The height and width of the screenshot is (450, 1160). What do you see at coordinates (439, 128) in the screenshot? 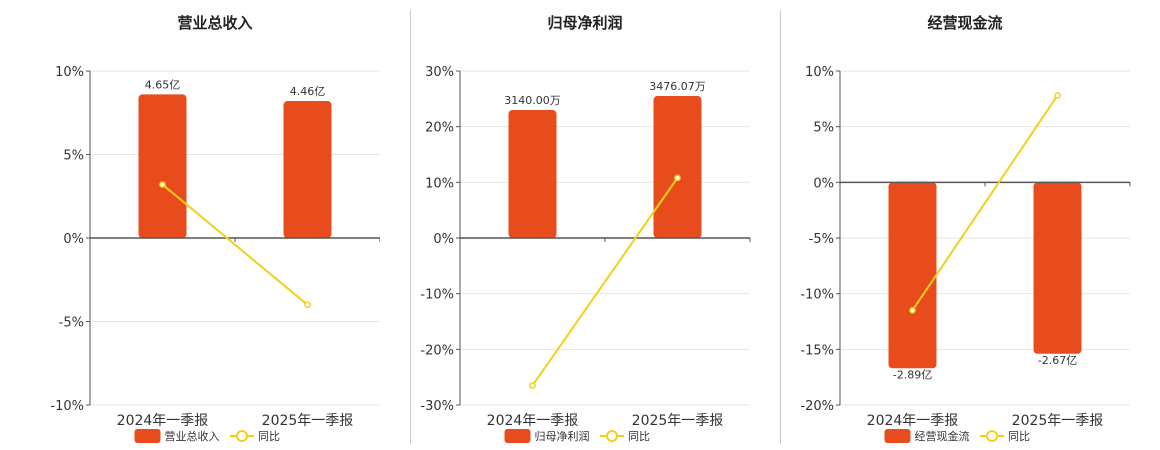
I see `y-tick-label: 20%` at bounding box center [439, 128].